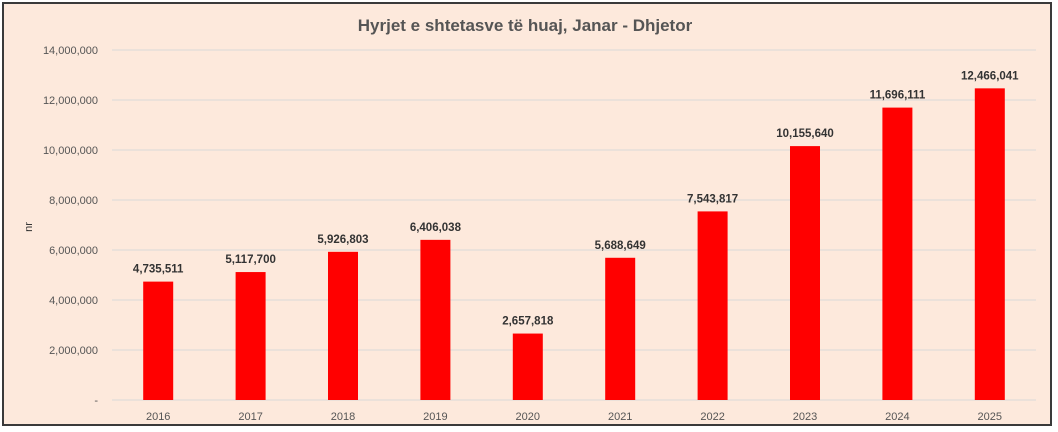  What do you see at coordinates (990, 76) in the screenshot?
I see `data-label: 12,466,041` at bounding box center [990, 76].